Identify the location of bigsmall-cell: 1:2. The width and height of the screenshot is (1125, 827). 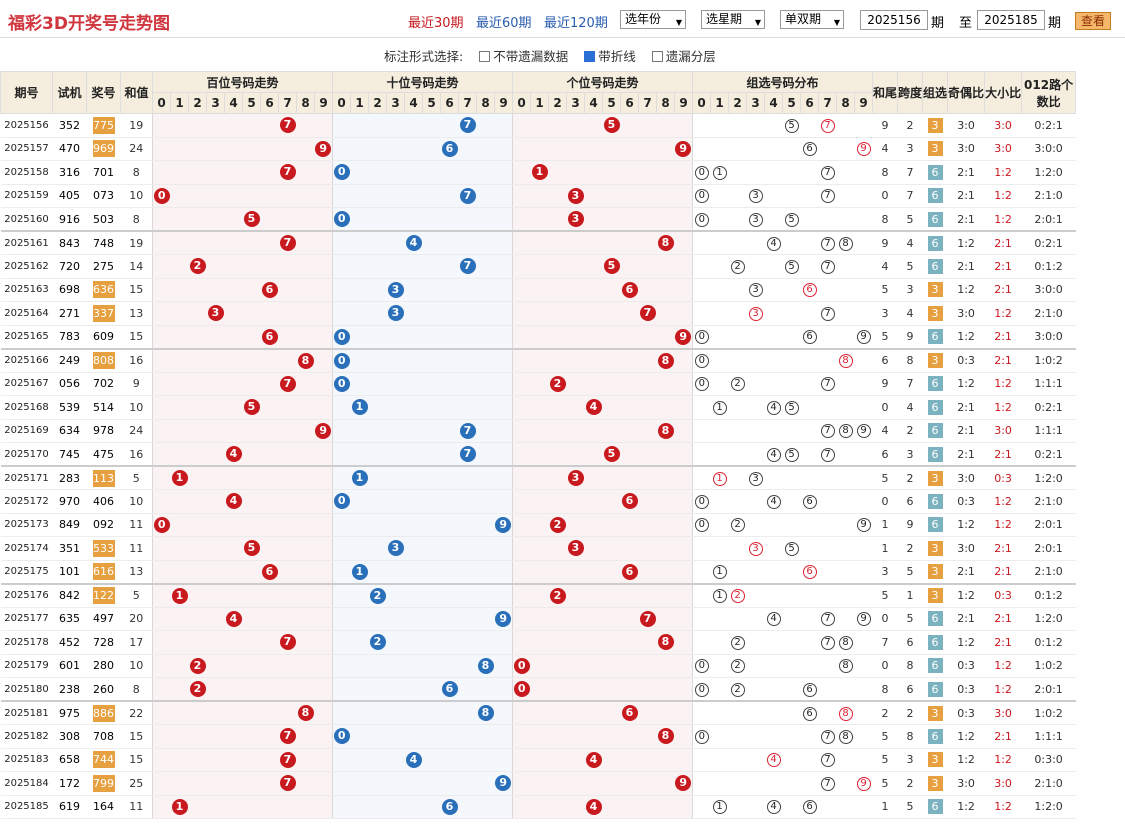
(1003, 313).